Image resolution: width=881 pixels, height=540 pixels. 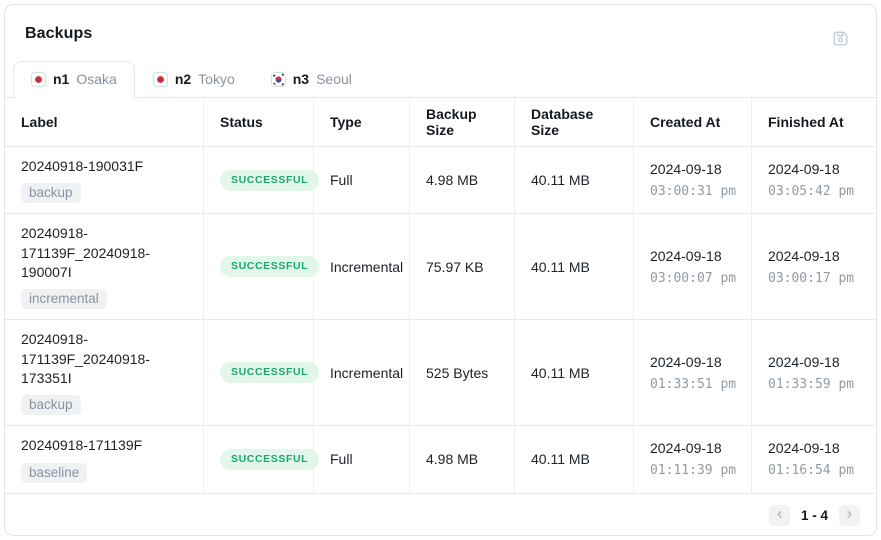 I want to click on pagination: 1 - 4, so click(x=440, y=515).